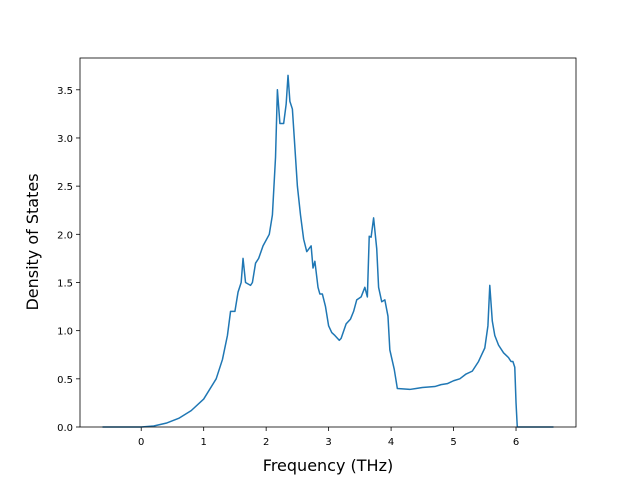  What do you see at coordinates (65, 380) in the screenshot?
I see `y-tick-label: 0.5` at bounding box center [65, 380].